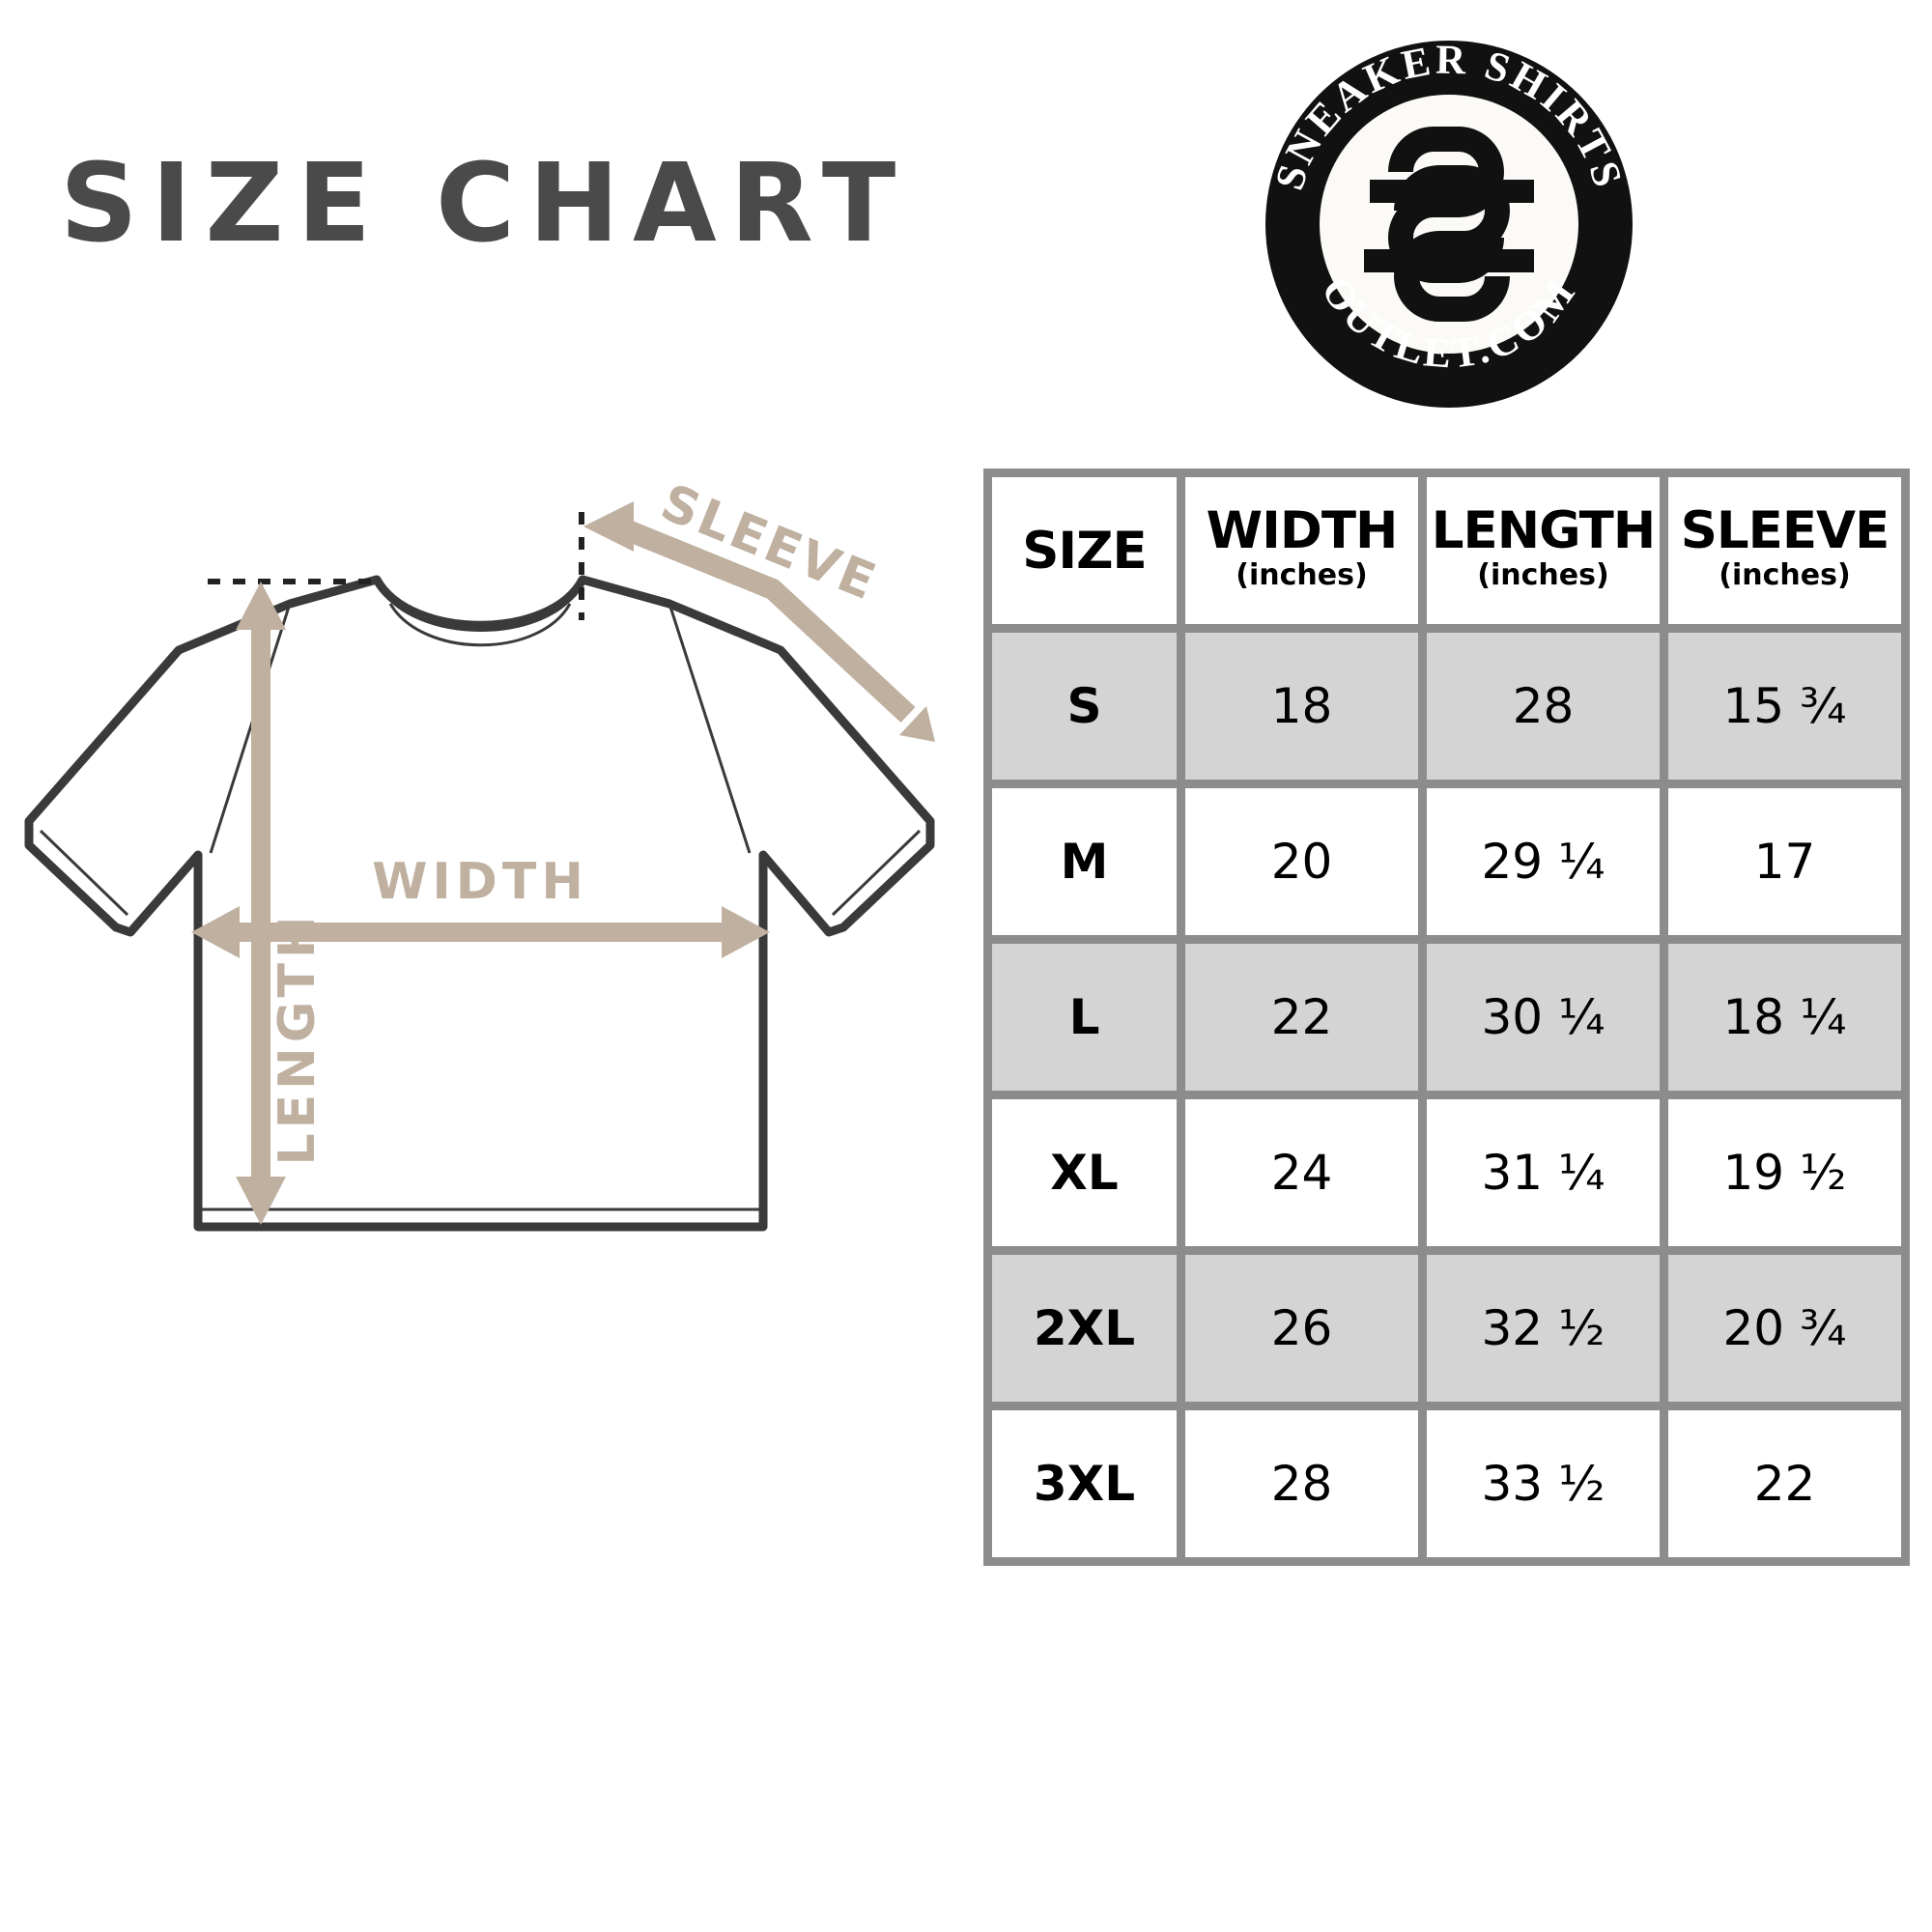 This screenshot has width=1932, height=1932. What do you see at coordinates (1785, 1173) in the screenshot?
I see `cell-sleeve: 19 ½` at bounding box center [1785, 1173].